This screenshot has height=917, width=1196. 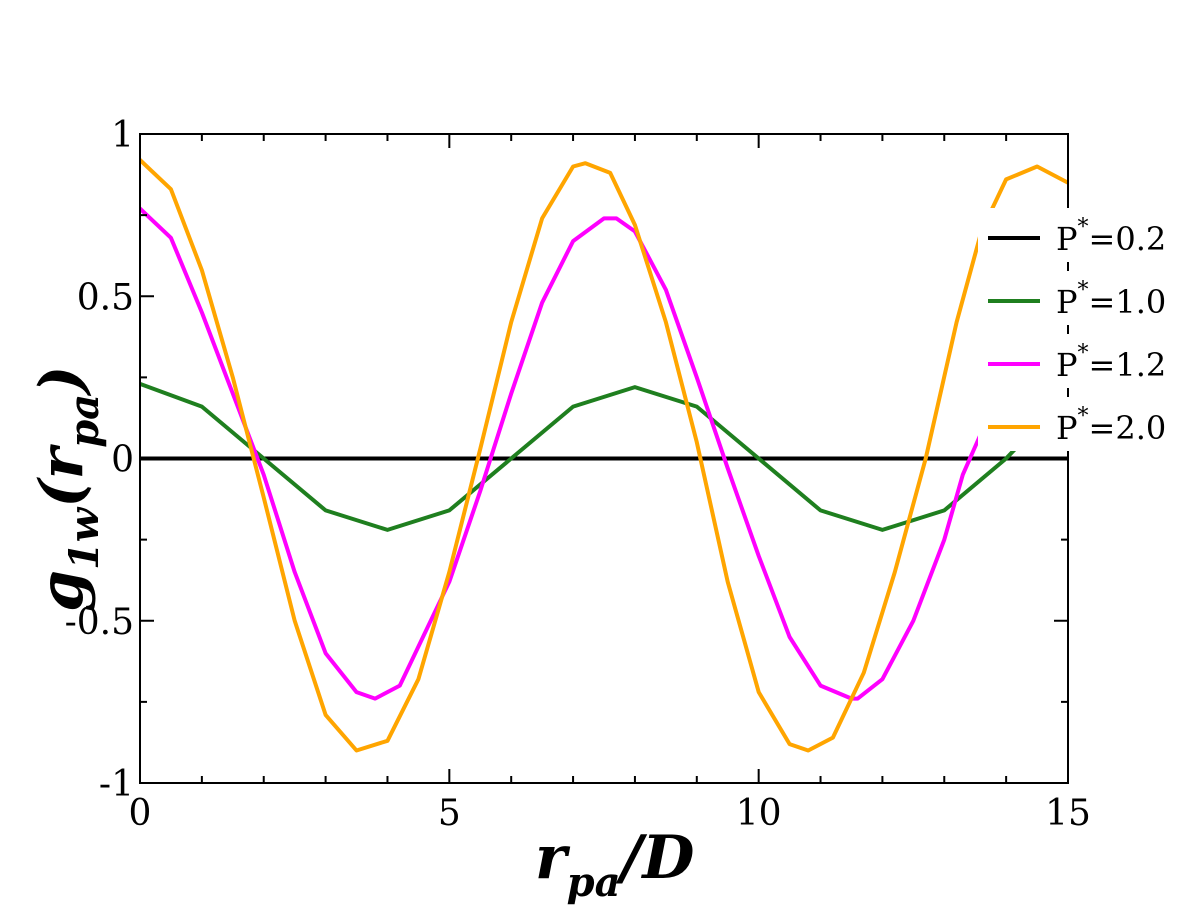 What do you see at coordinates (1111, 362) in the screenshot?
I see `legend-label: P*=1.2` at bounding box center [1111, 362].